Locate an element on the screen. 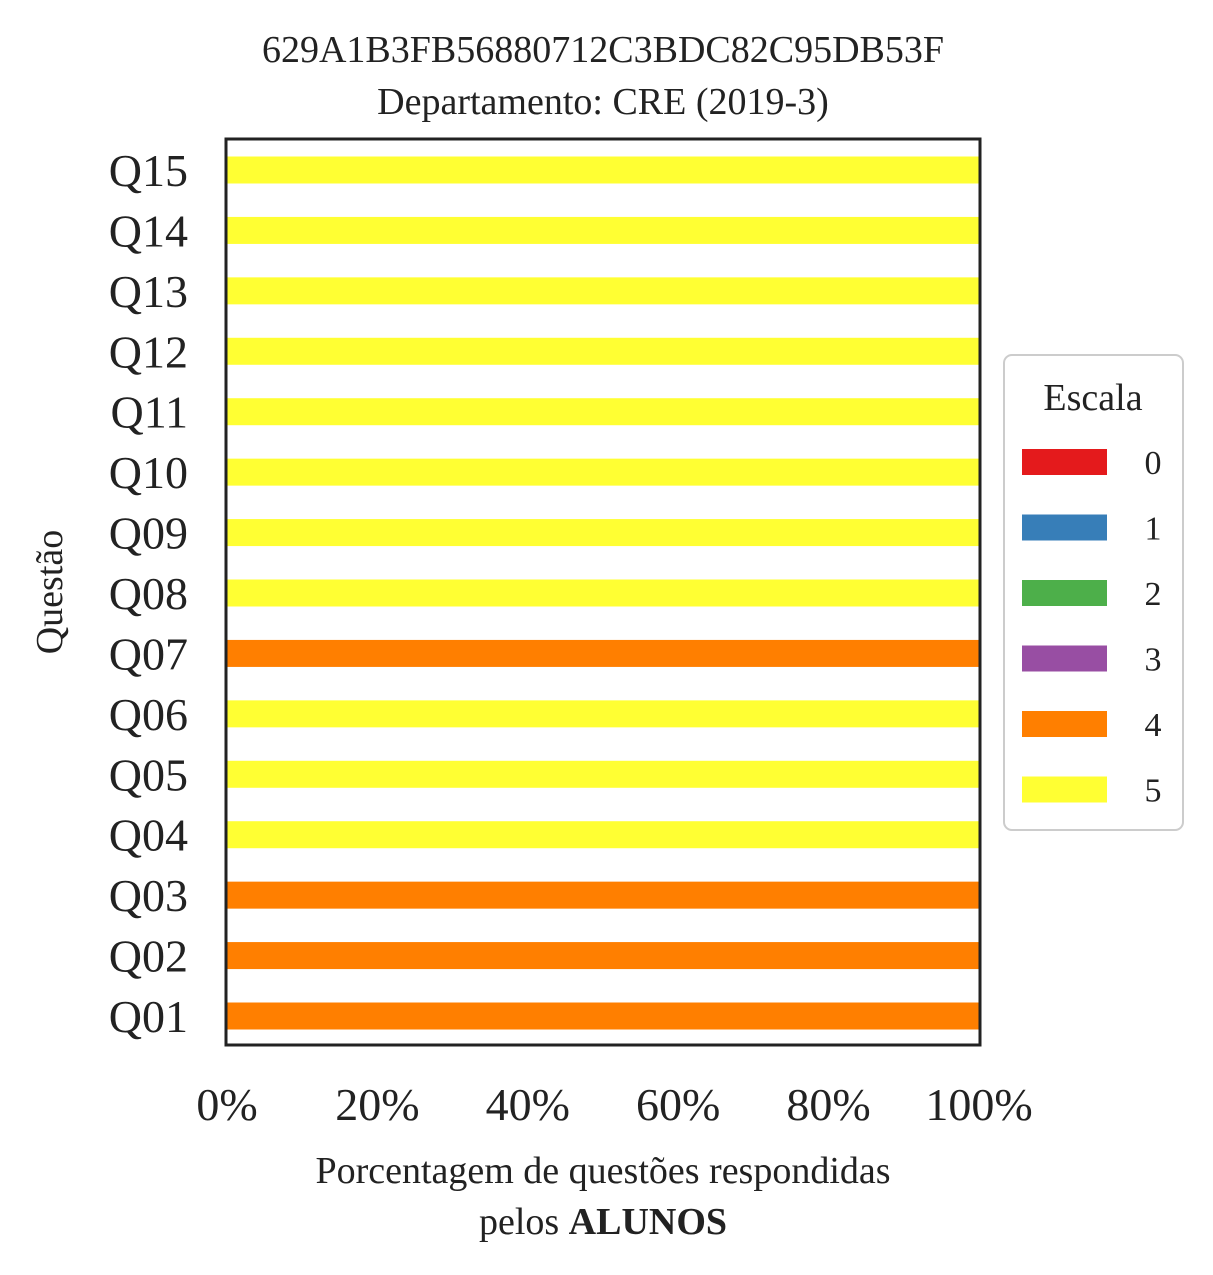 The width and height of the screenshot is (1213, 1275). legend-label-1: 1 is located at coordinates (1153, 529).